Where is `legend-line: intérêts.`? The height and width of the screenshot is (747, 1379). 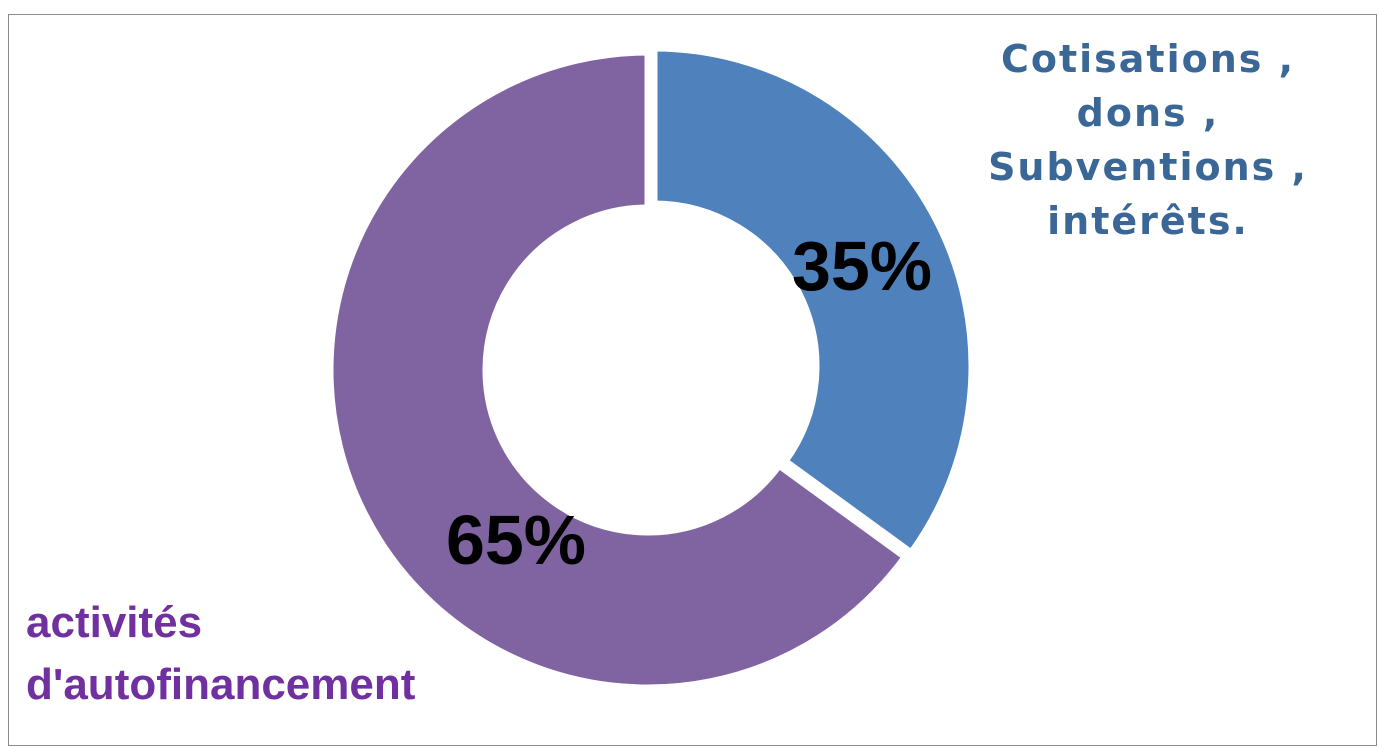
legend-line: intérêts. is located at coordinates (1148, 221).